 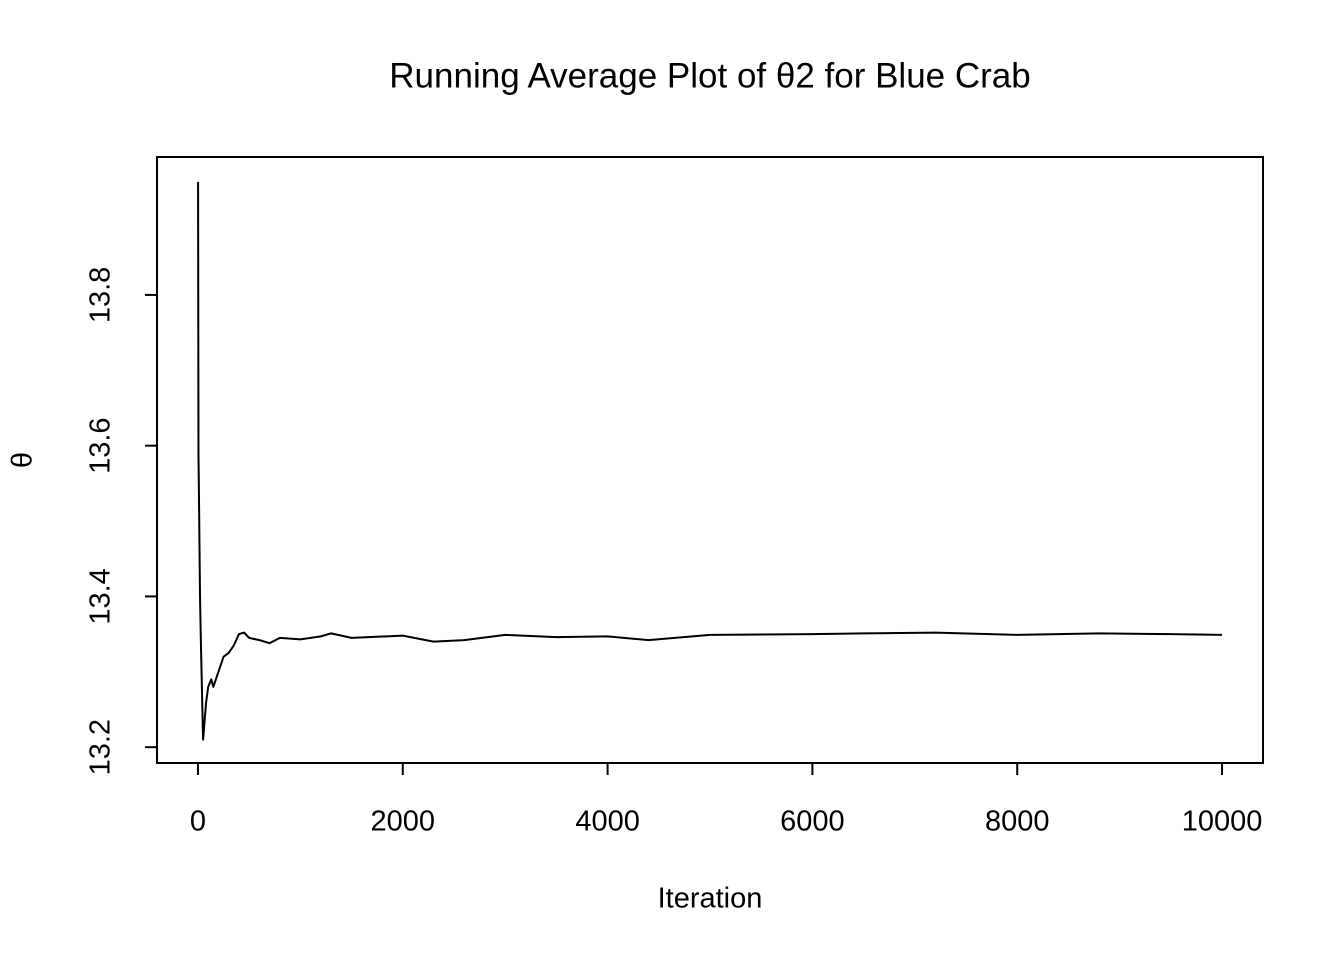 What do you see at coordinates (101, 596) in the screenshot?
I see `y-tick-label: 13.4` at bounding box center [101, 596].